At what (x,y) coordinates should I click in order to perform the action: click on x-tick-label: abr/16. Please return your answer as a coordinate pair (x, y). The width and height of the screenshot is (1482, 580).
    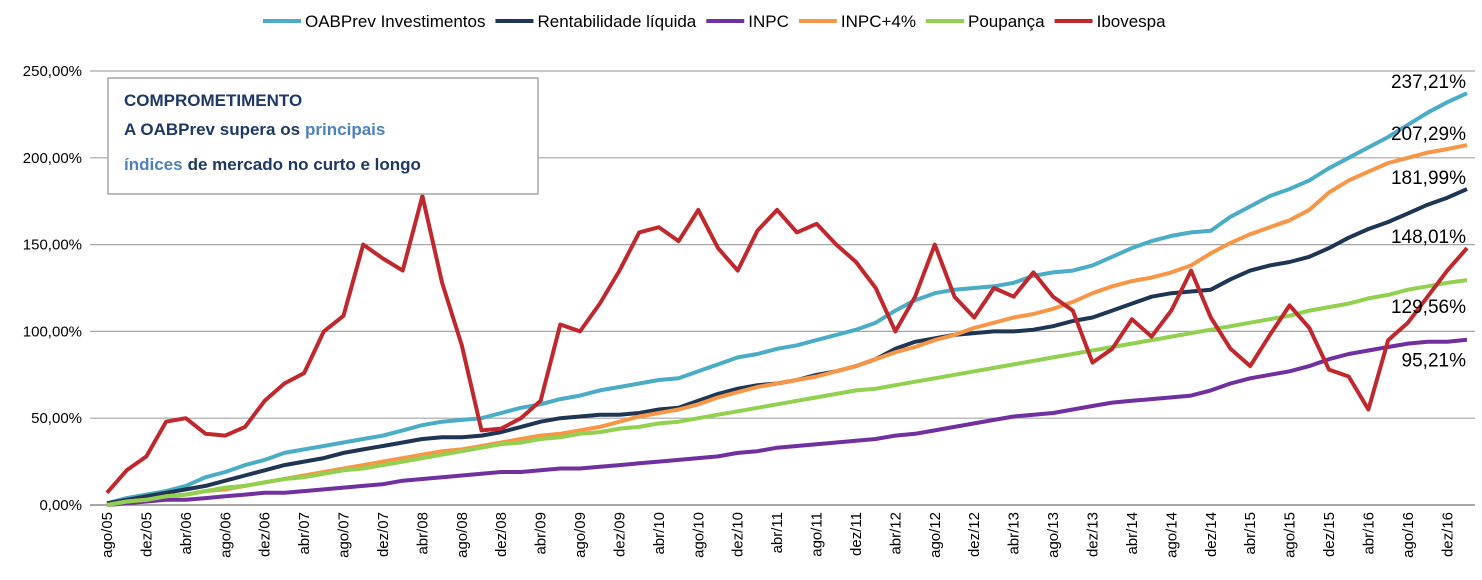
    Looking at the image, I should click on (1368, 533).